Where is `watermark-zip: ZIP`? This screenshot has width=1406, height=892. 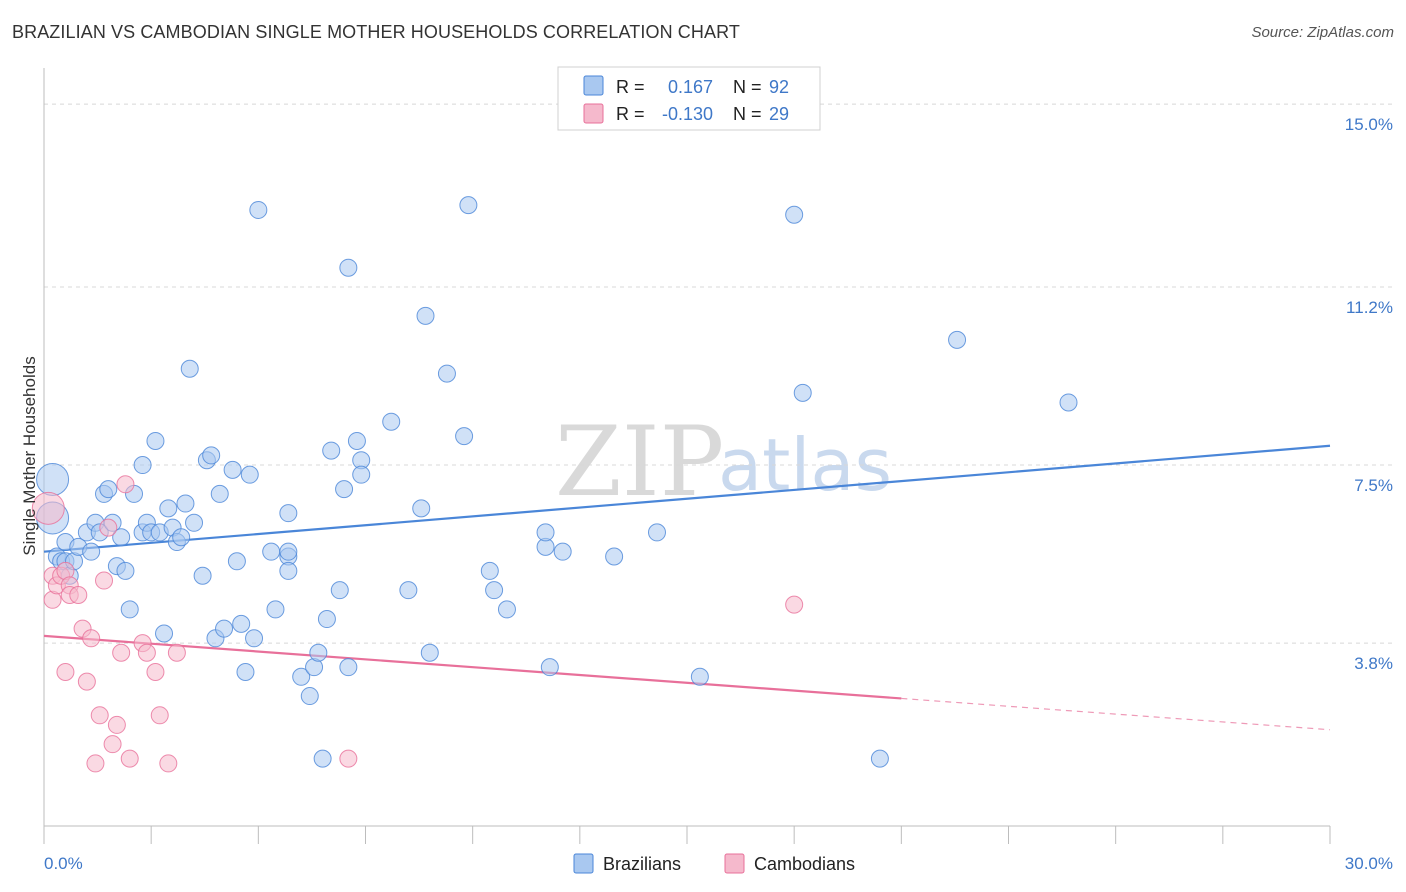
watermark-zip: ZIP is located at coordinates (639, 462).